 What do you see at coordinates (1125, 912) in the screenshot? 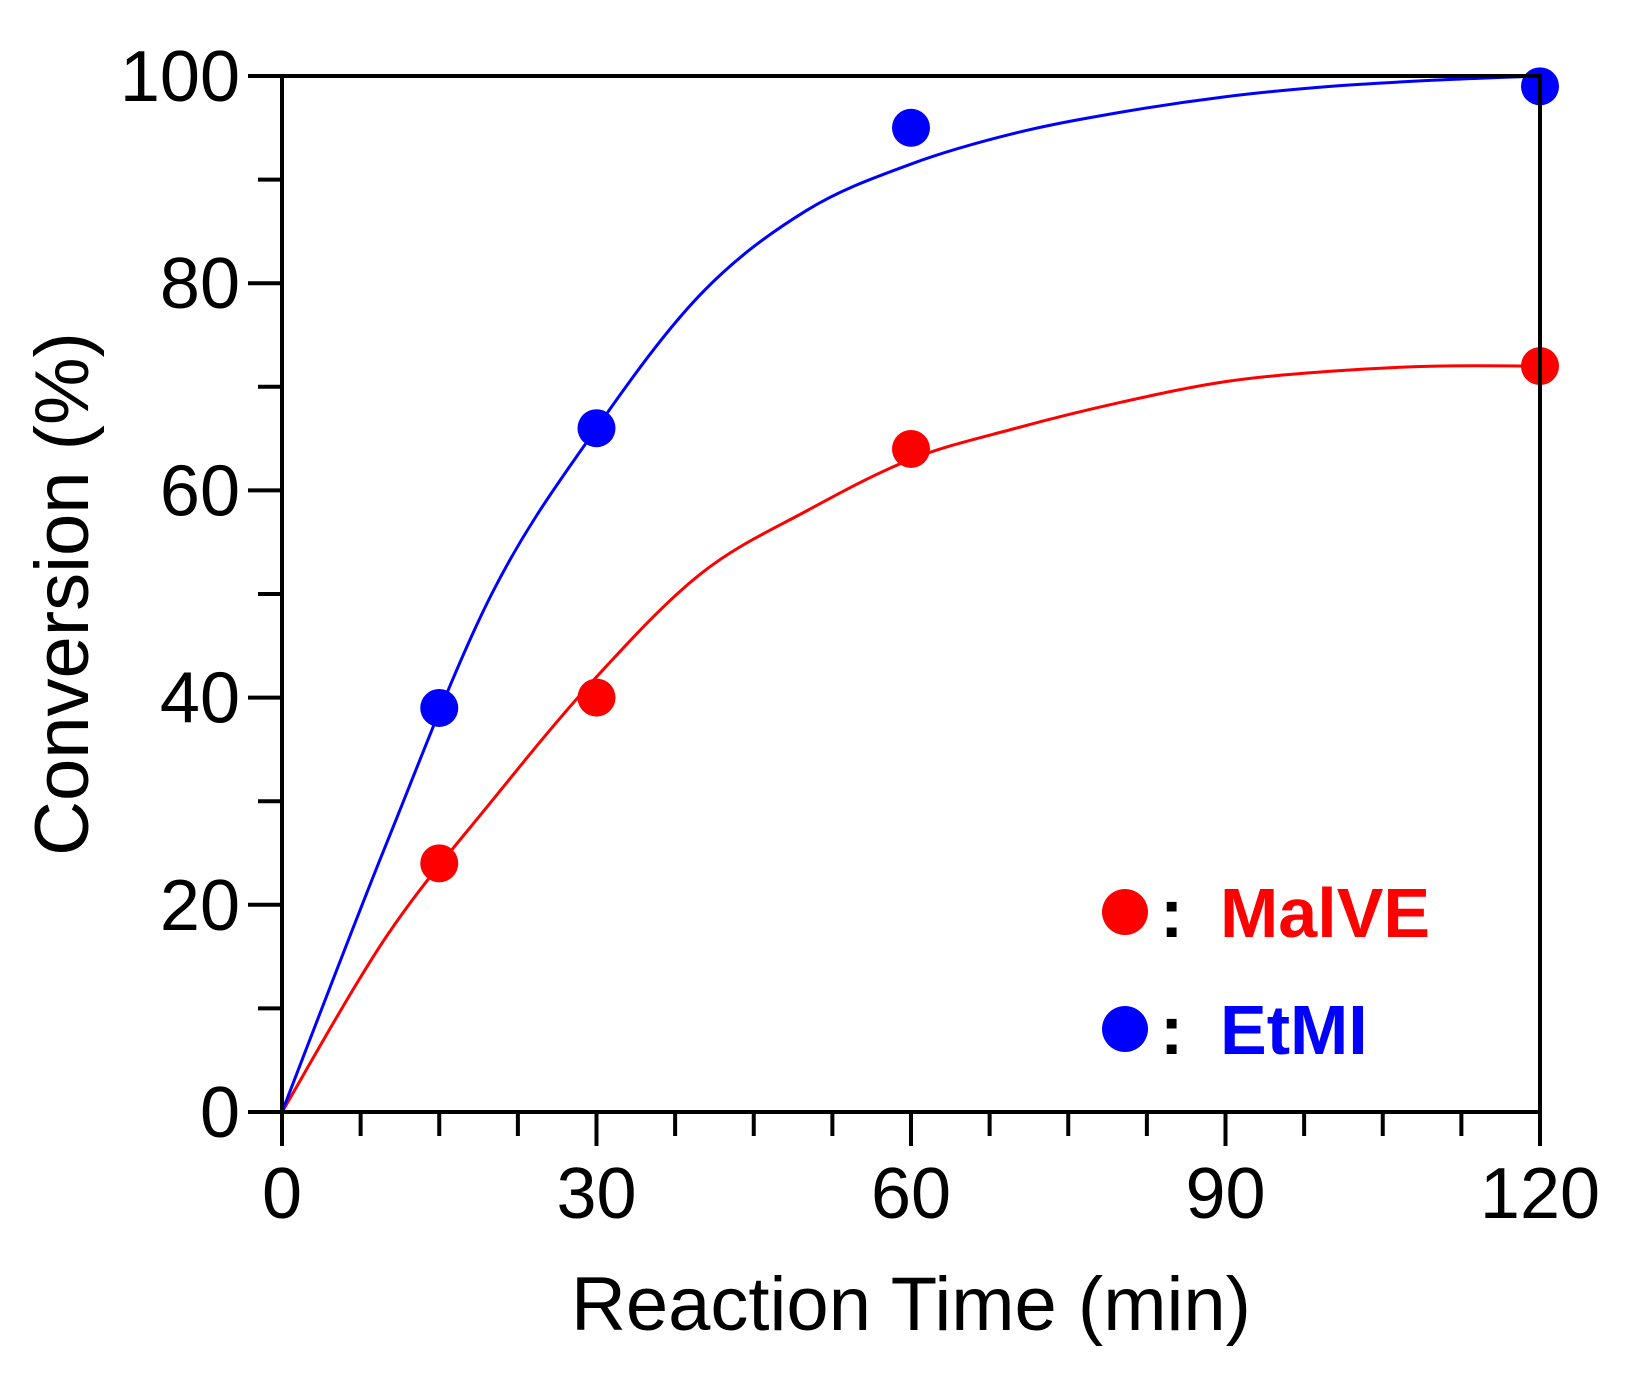
I see `legend-marker-malve` at bounding box center [1125, 912].